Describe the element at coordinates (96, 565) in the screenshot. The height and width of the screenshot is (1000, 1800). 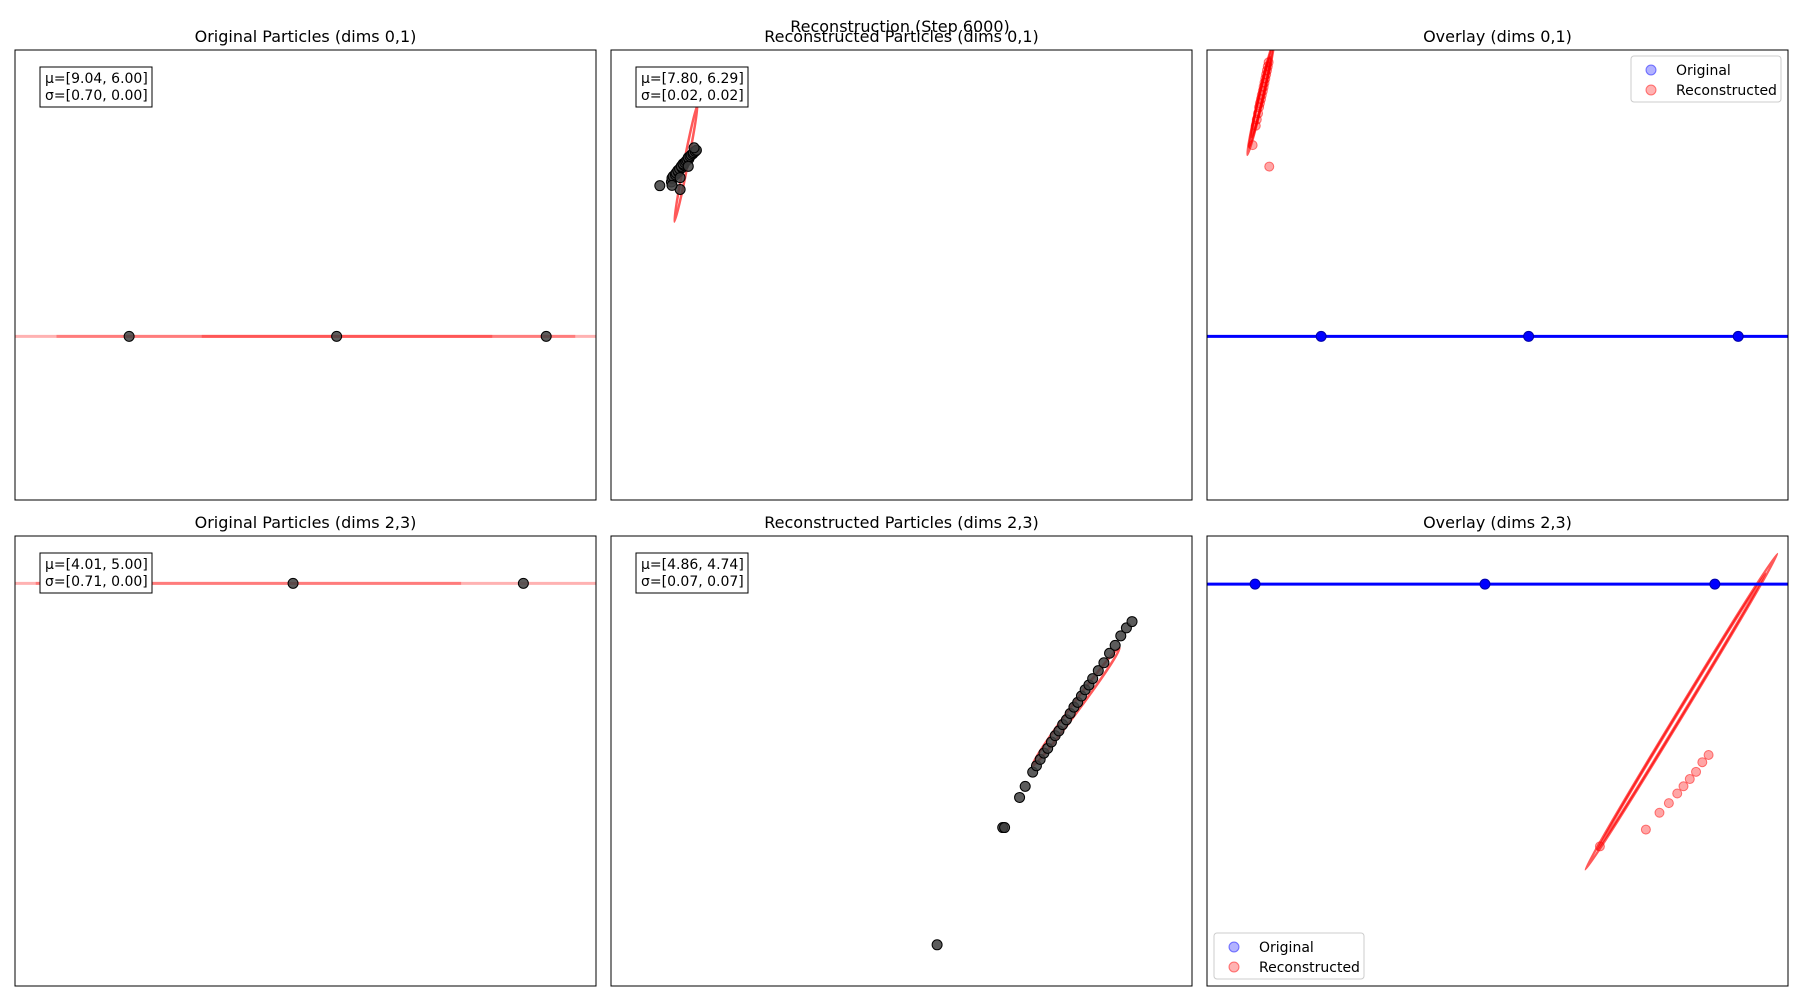
I see `stats-mean: μ=[4.01, 5.00]` at that location.